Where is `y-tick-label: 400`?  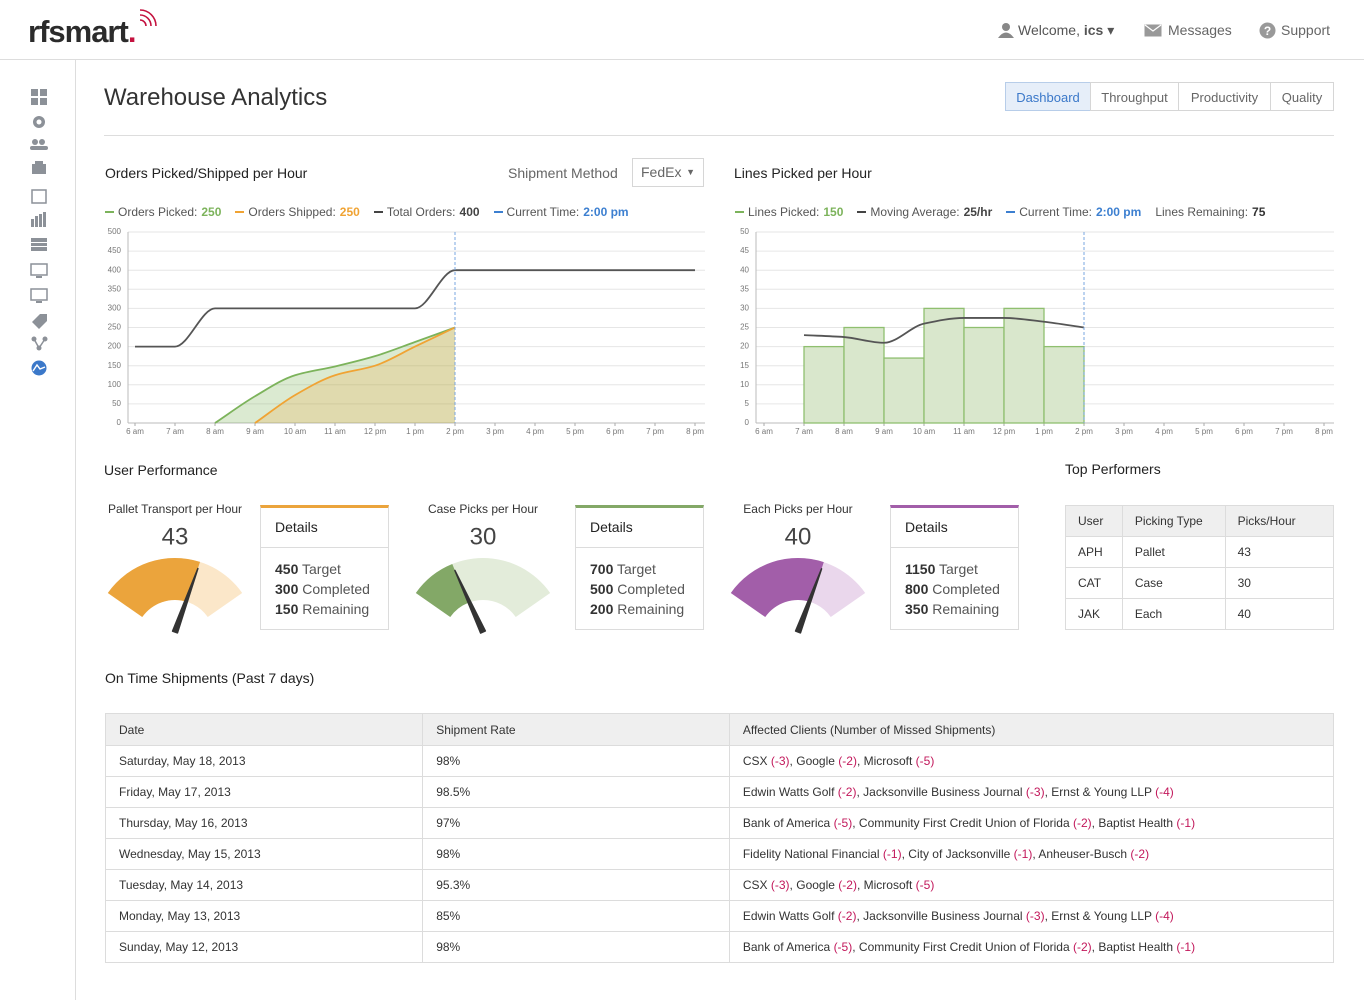
y-tick-label: 400 is located at coordinates (115, 269).